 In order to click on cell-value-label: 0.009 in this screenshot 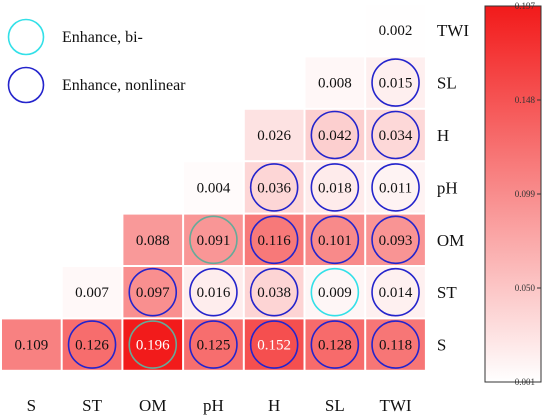, I will do `click(335, 293)`.